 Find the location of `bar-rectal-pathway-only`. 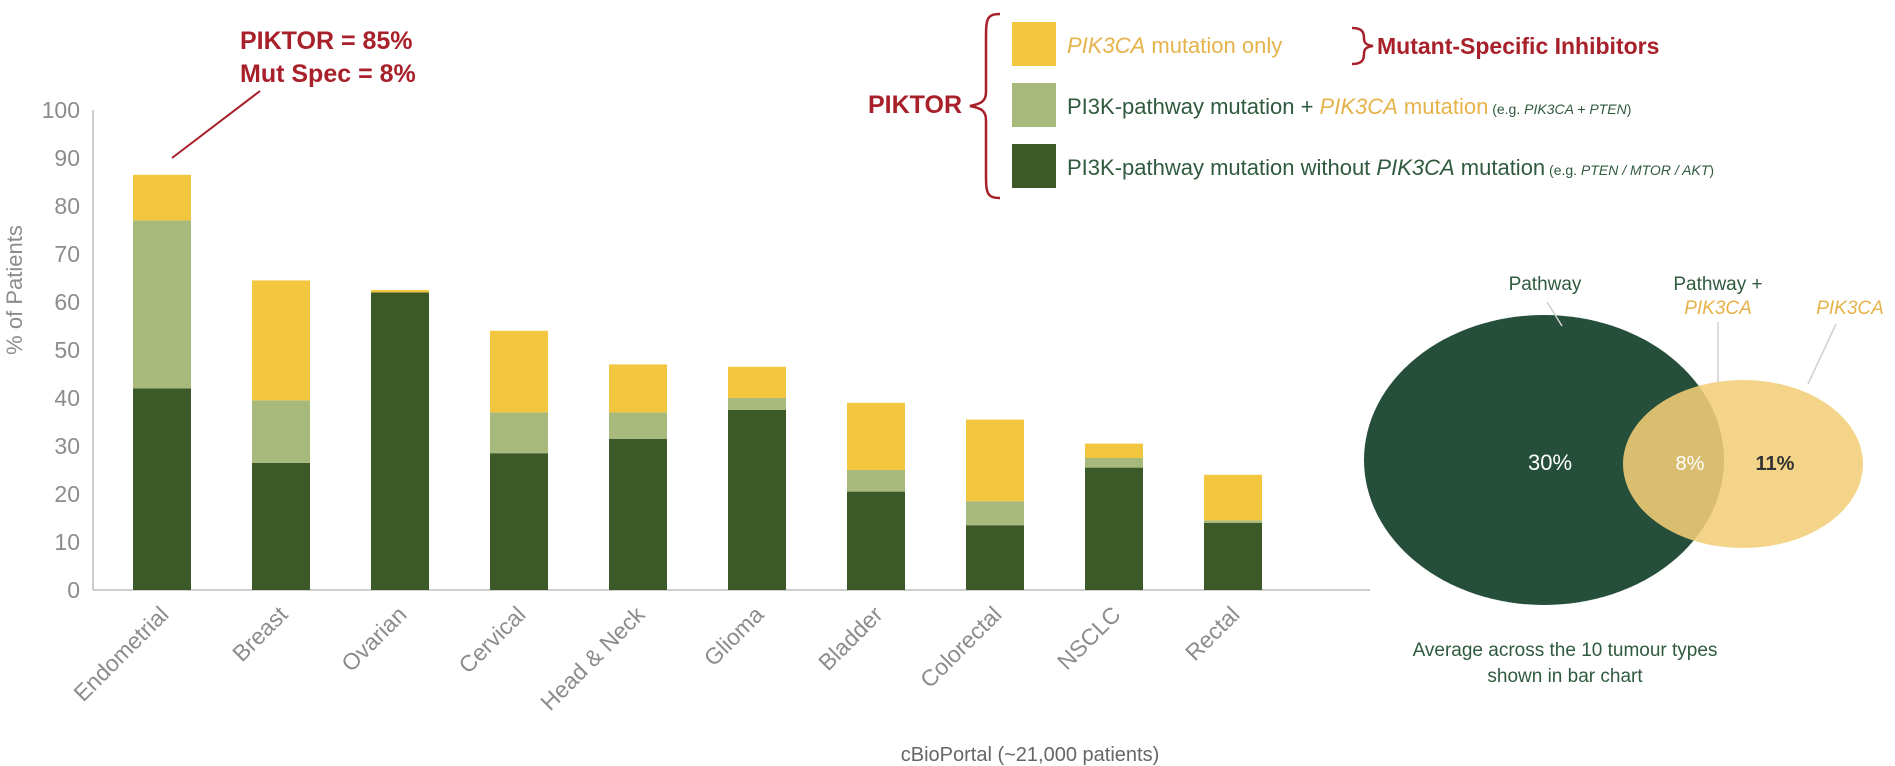

bar-rectal-pathway-only is located at coordinates (1233, 556).